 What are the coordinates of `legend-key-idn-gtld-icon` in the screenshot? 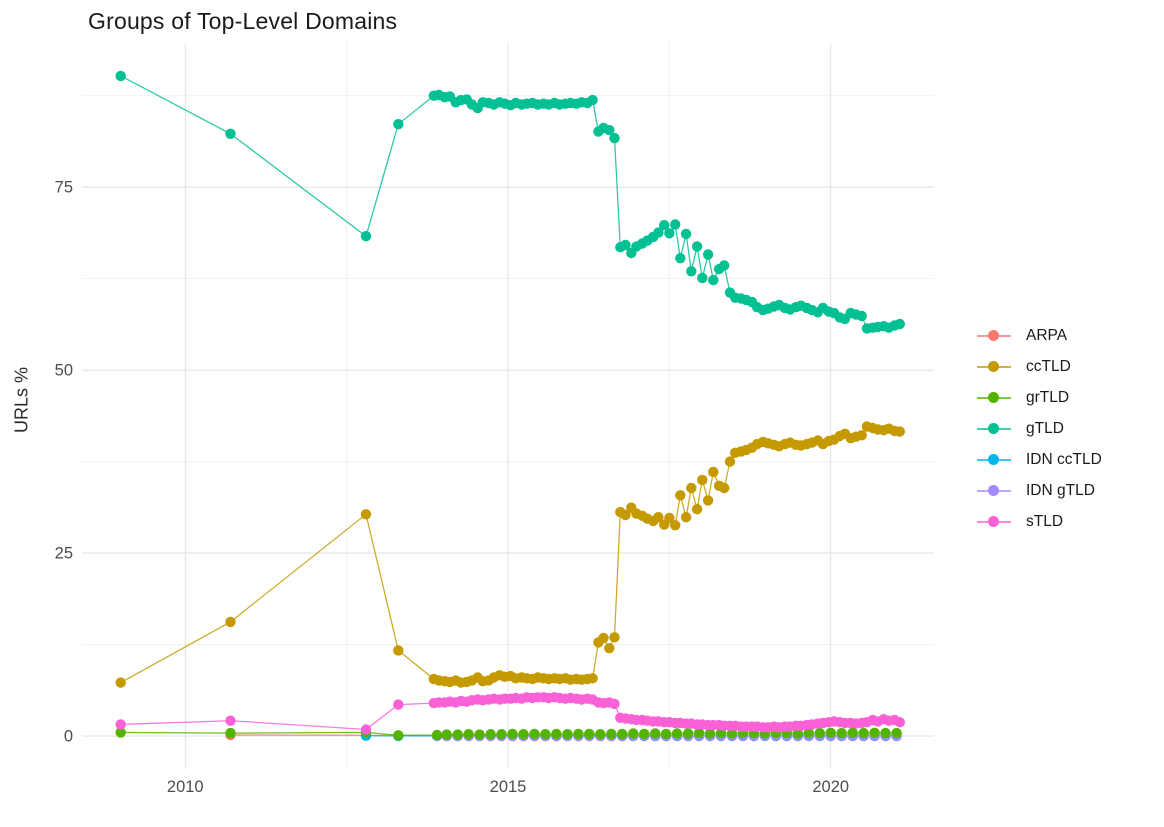 It's located at (994, 491).